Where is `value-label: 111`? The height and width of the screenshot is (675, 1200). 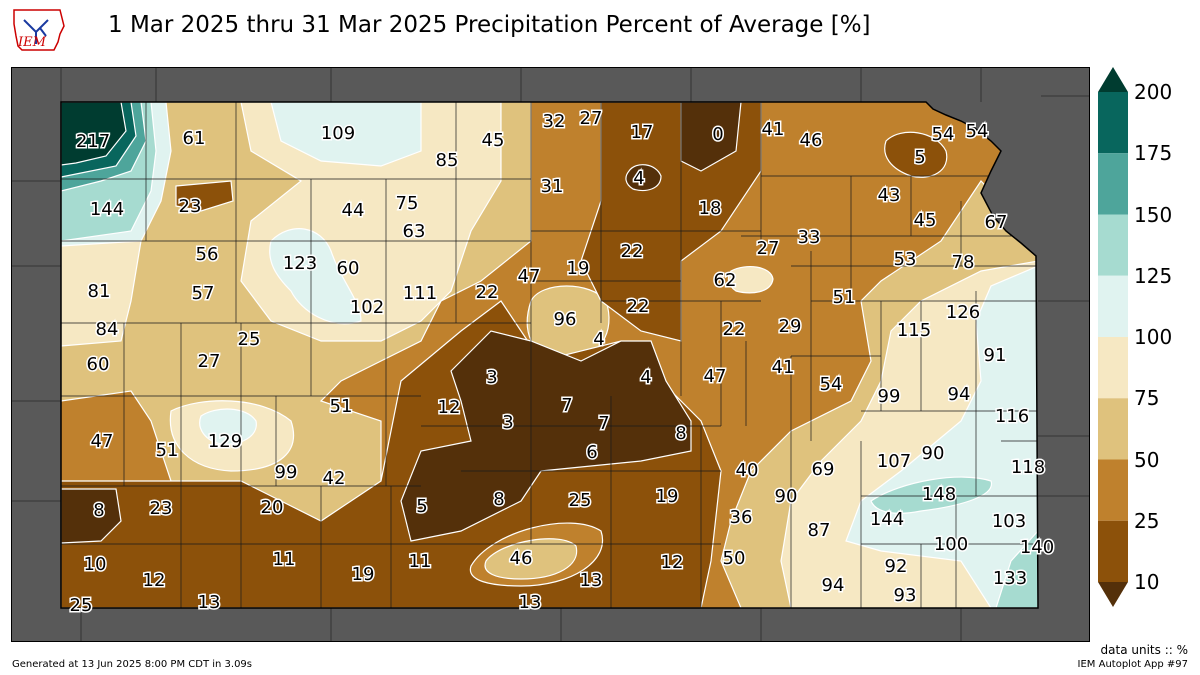 value-label: 111 is located at coordinates (420, 293).